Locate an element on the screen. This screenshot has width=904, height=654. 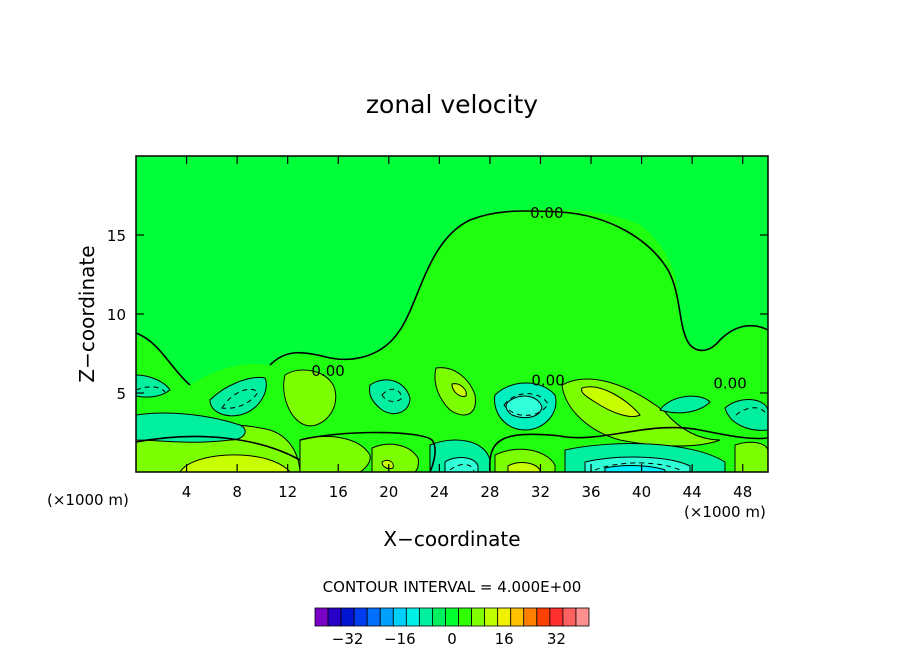
x-tick-label: 44 is located at coordinates (692, 492).